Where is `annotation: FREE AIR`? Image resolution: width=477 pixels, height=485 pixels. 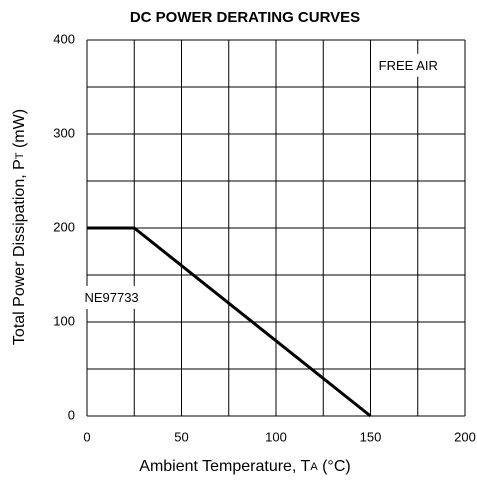 annotation: FREE AIR is located at coordinates (408, 65).